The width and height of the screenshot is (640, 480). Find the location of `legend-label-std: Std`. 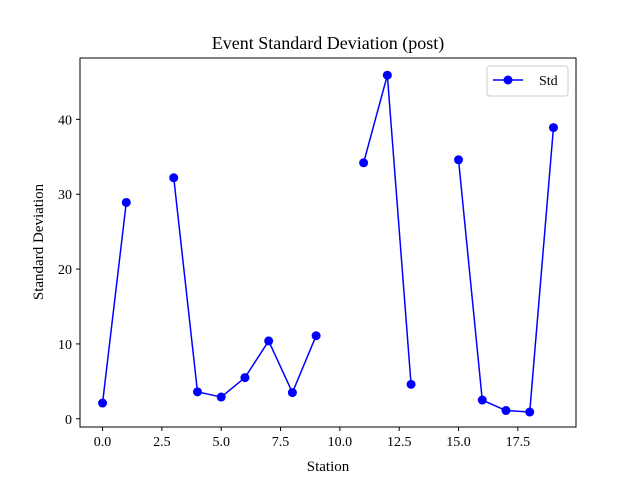

legend-label-std: Std is located at coordinates (548, 81).